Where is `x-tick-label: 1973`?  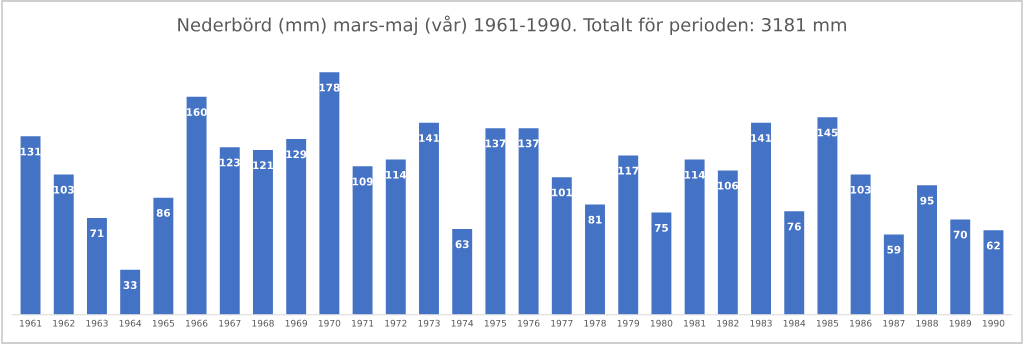
x-tick-label: 1973 is located at coordinates (429, 323).